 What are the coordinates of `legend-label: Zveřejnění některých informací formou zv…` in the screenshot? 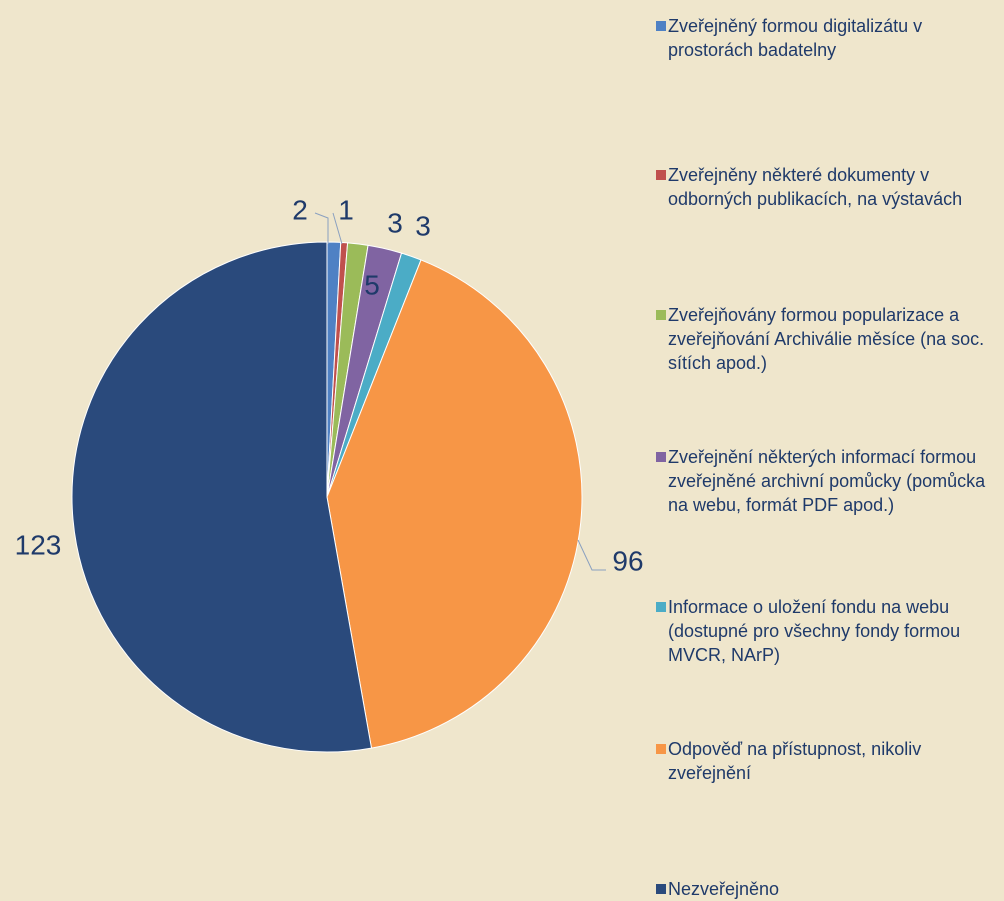 It's located at (827, 481).